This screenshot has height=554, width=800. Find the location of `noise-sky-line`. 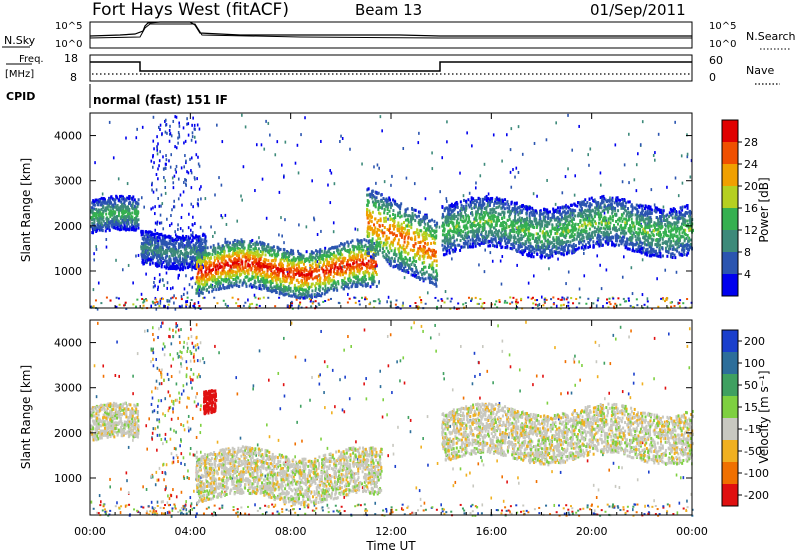

noise-sky-line is located at coordinates (390, 29).